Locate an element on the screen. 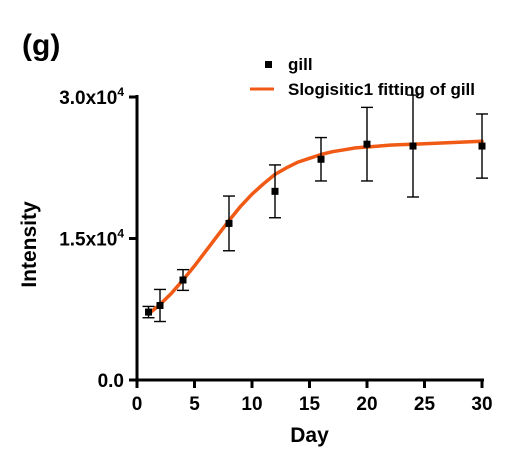 This screenshot has width=522, height=460. legend-marker-gill is located at coordinates (268, 64).